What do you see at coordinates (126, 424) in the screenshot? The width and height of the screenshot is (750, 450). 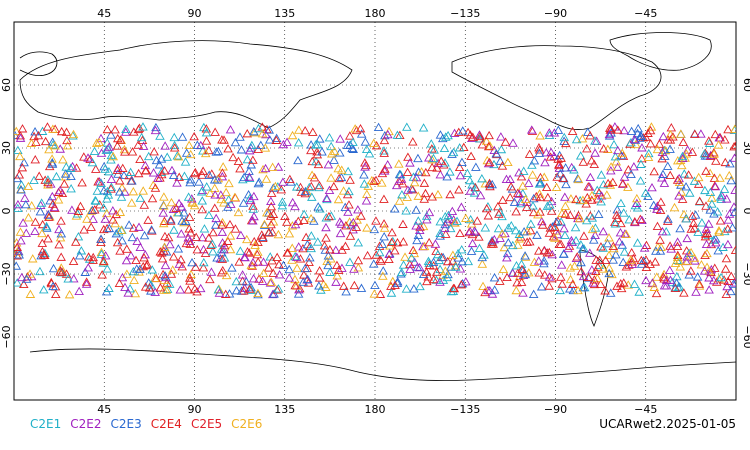 I see `legend-item: C2E3` at bounding box center [126, 424].